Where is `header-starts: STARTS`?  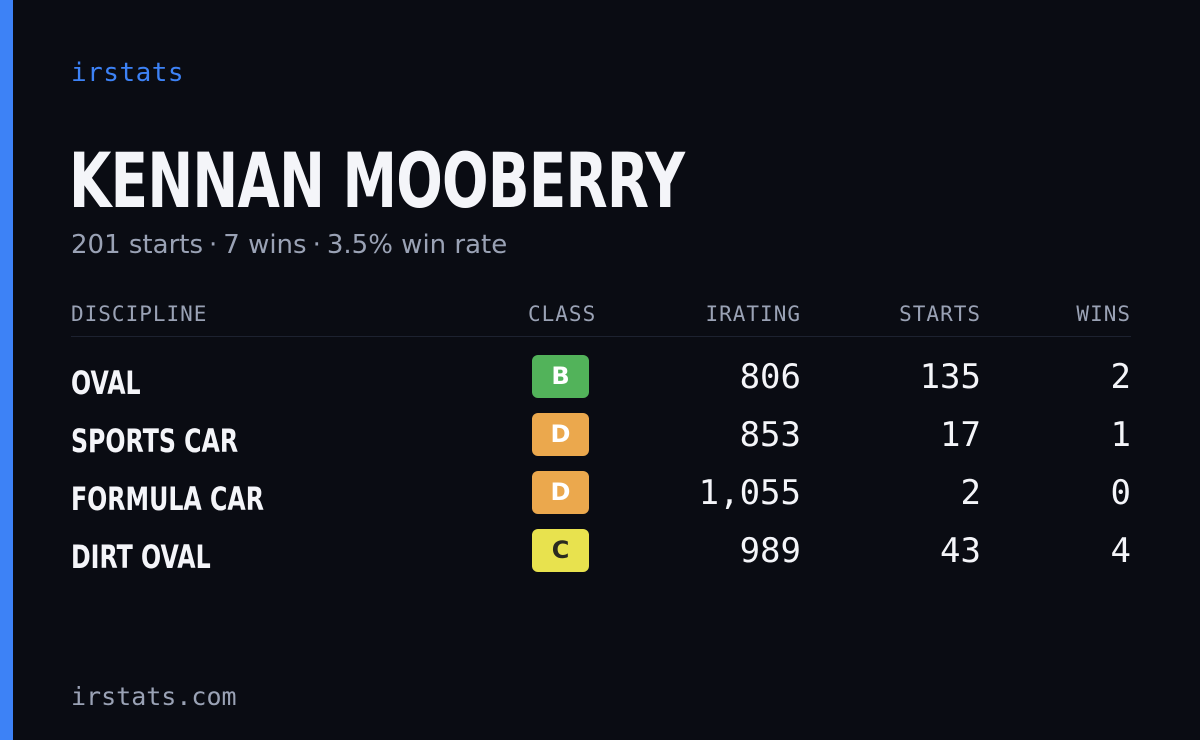 header-starts: STARTS is located at coordinates (940, 314).